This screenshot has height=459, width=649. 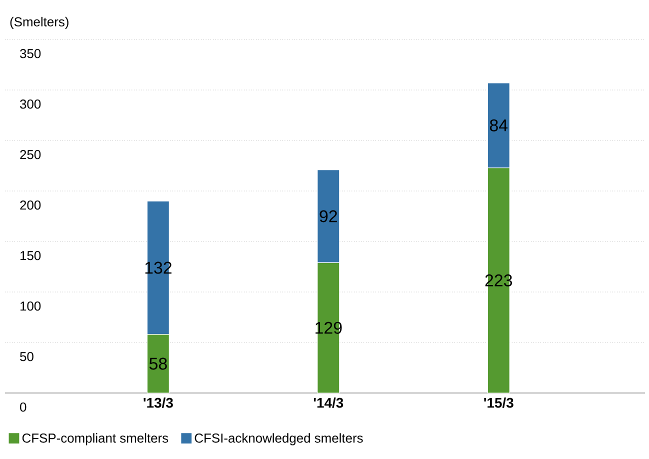 What do you see at coordinates (158, 364) in the screenshot?
I see `data-label: 58` at bounding box center [158, 364].